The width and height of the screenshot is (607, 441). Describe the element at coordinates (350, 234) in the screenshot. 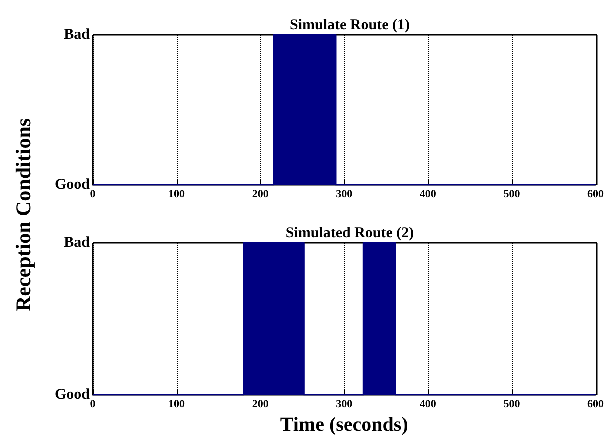

I see `chart-title: Simulated Route (2)` at that location.